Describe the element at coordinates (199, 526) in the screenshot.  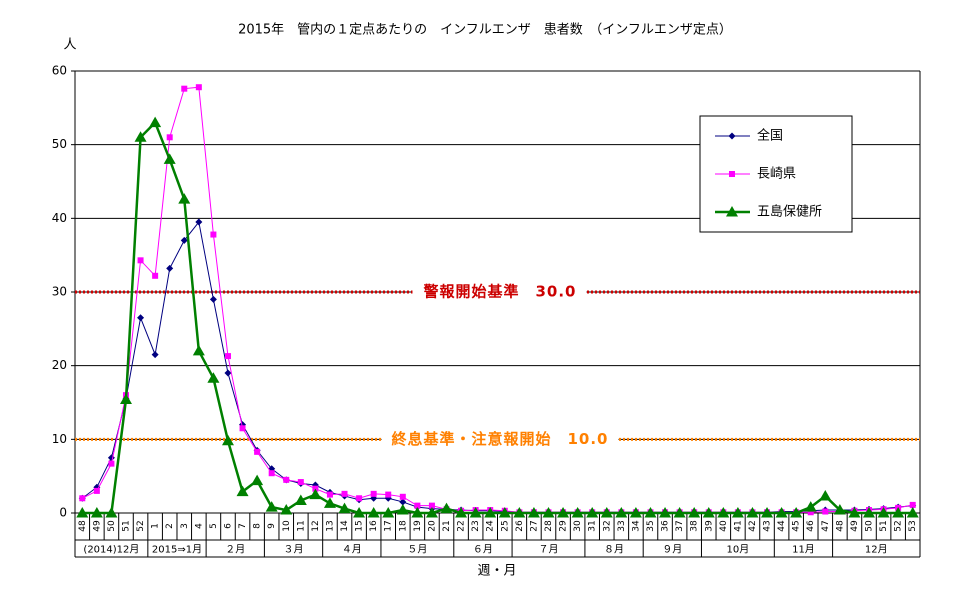
I see `x-tick-label: 4` at that location.